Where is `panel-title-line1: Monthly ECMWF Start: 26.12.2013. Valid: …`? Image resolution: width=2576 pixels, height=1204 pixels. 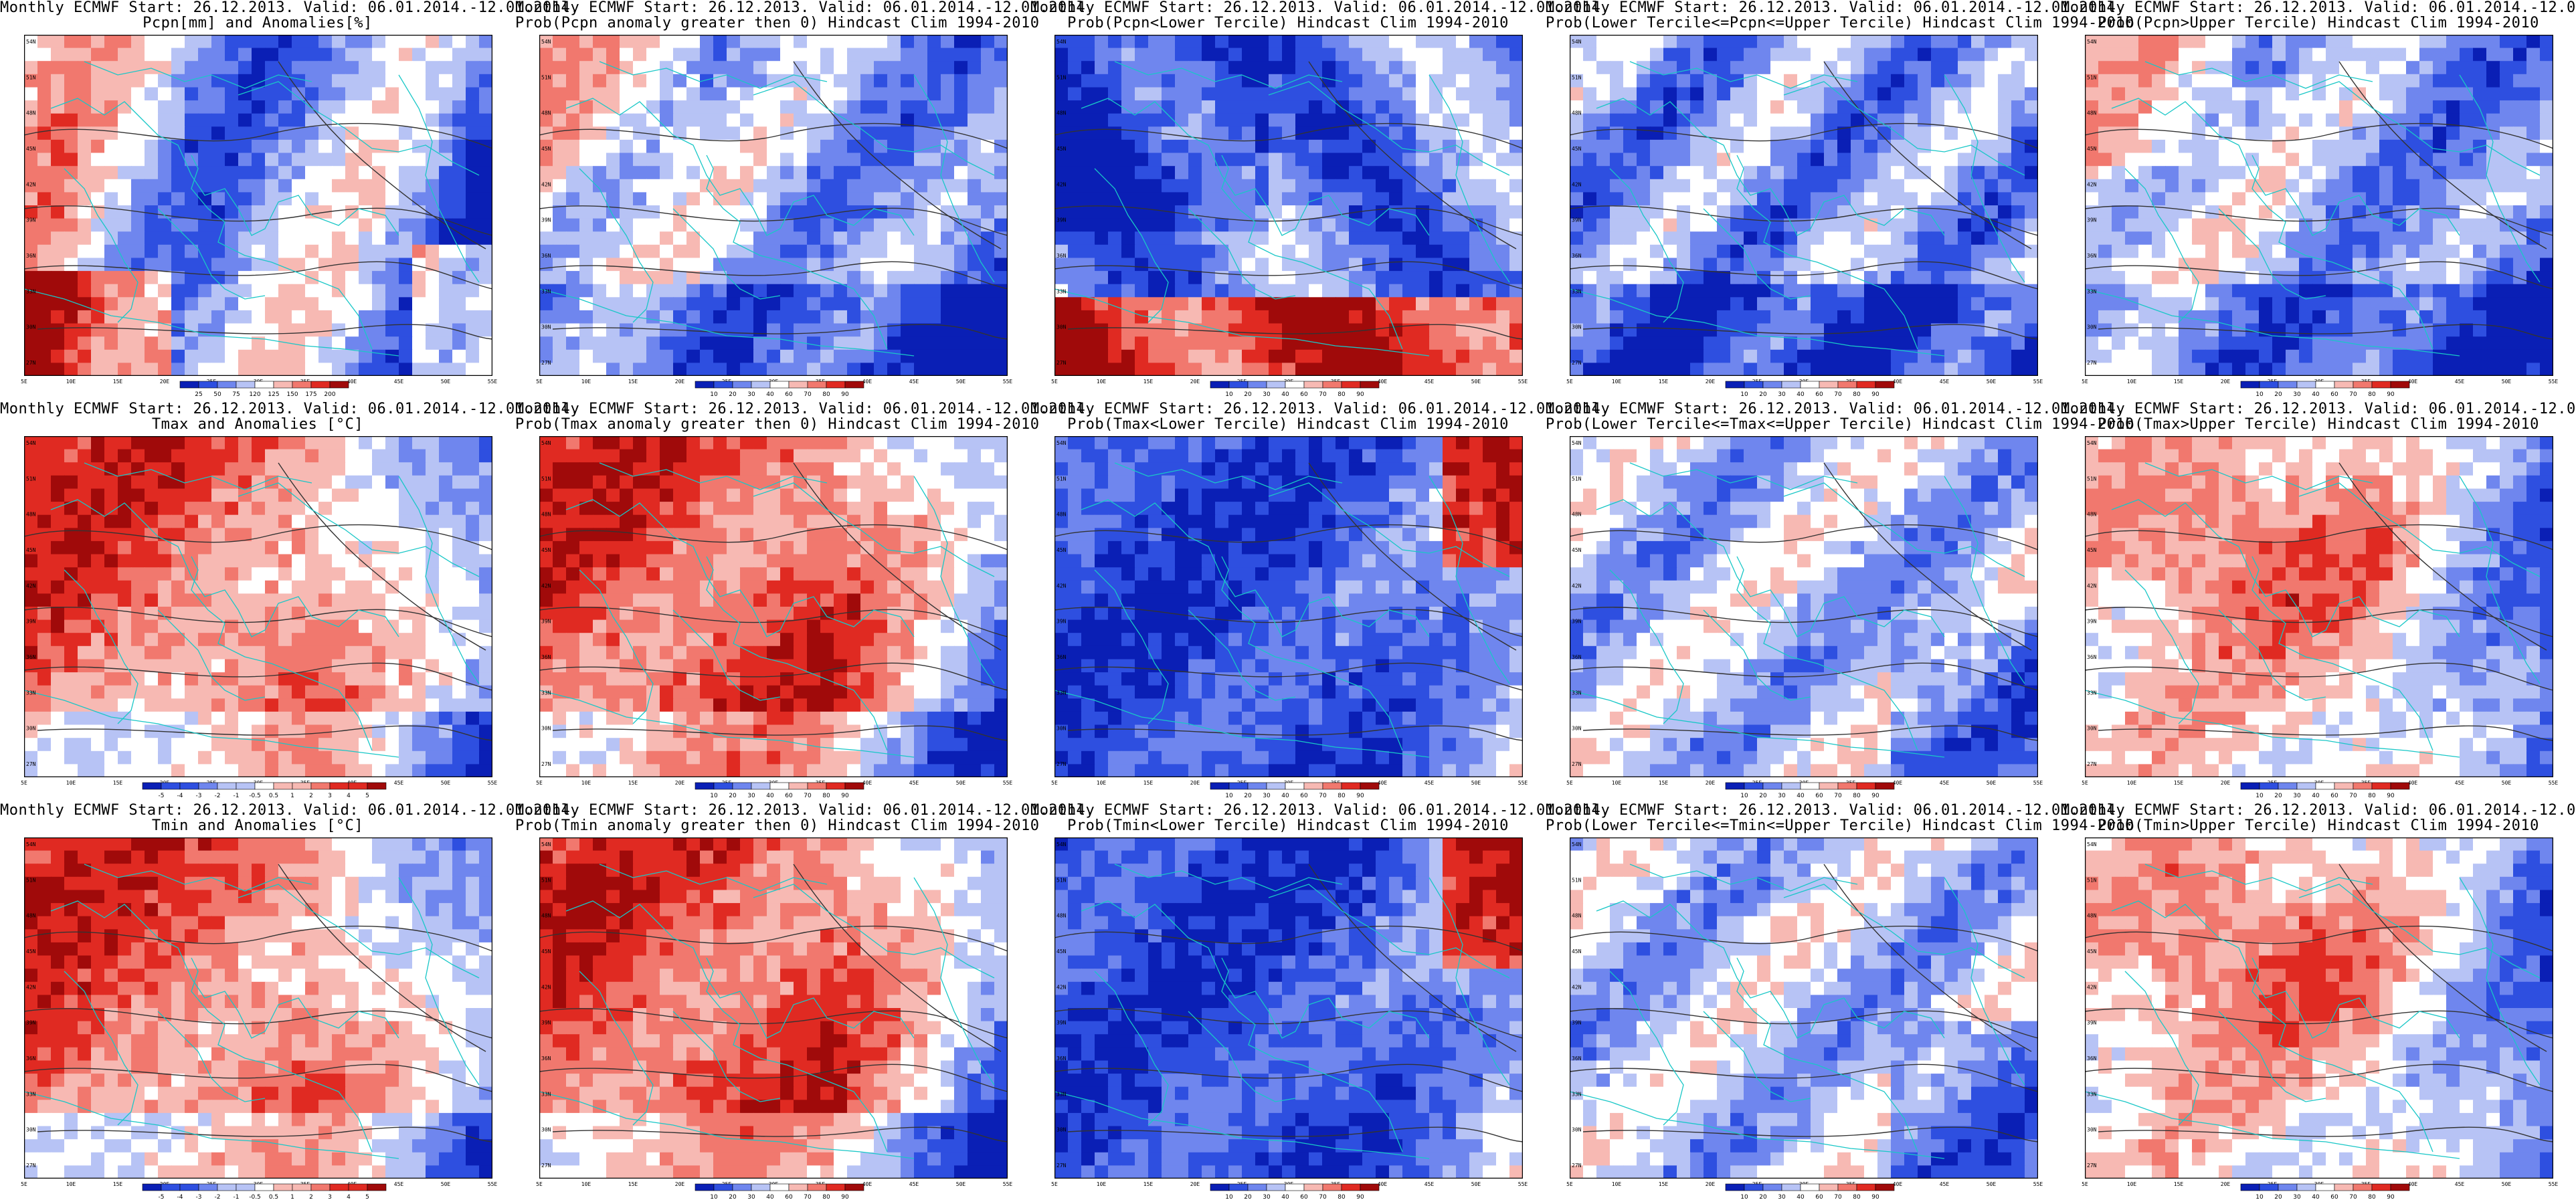 panel-title-line1: Monthly ECMWF Start: 26.12.2013. Valid: … is located at coordinates (1836, 8).